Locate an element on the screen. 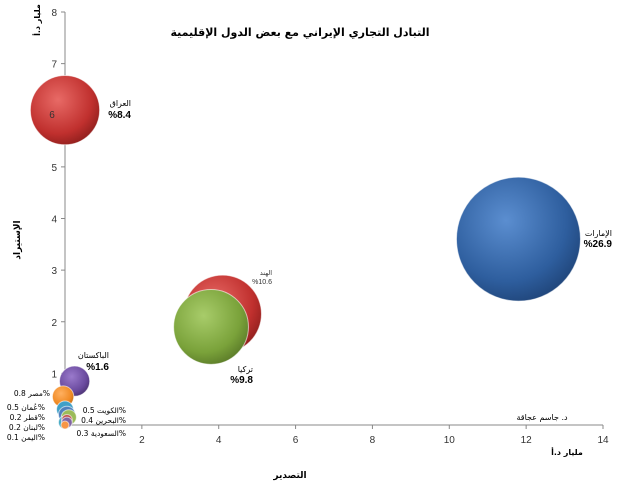 This screenshot has width=620, height=491. svg-text: البحرين 0.4% is located at coordinates (103, 420).